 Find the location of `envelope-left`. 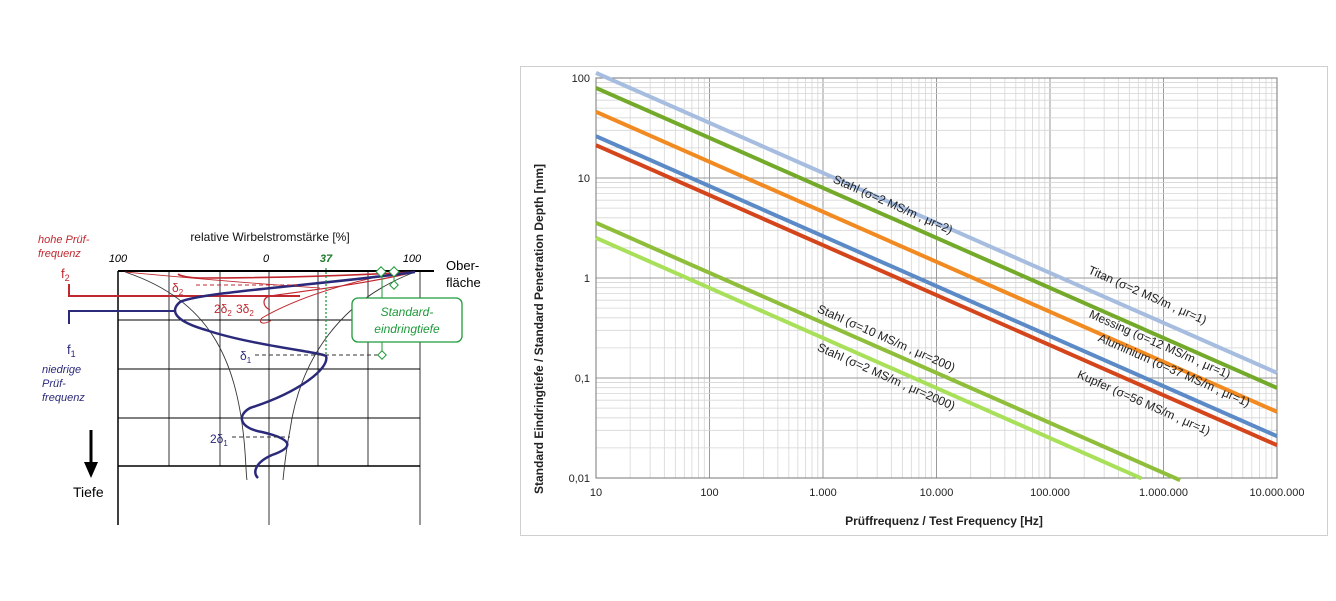

envelope-left is located at coordinates (186, 376).